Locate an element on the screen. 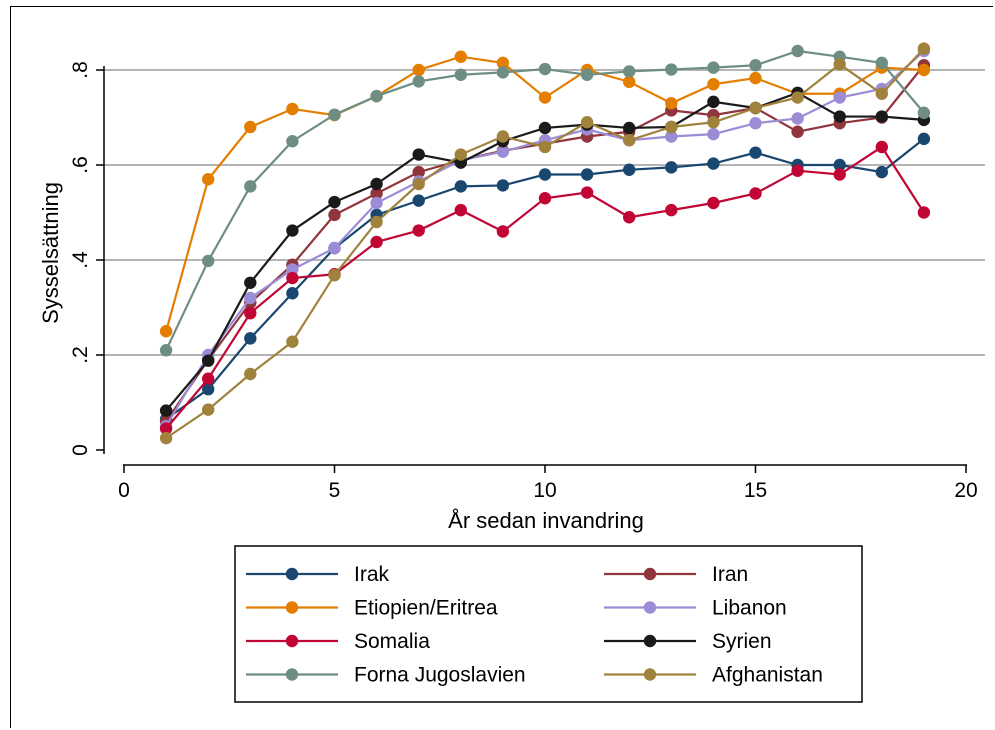 The height and width of the screenshot is (730, 995). legend-item: Afghanistan is located at coordinates (713, 675).